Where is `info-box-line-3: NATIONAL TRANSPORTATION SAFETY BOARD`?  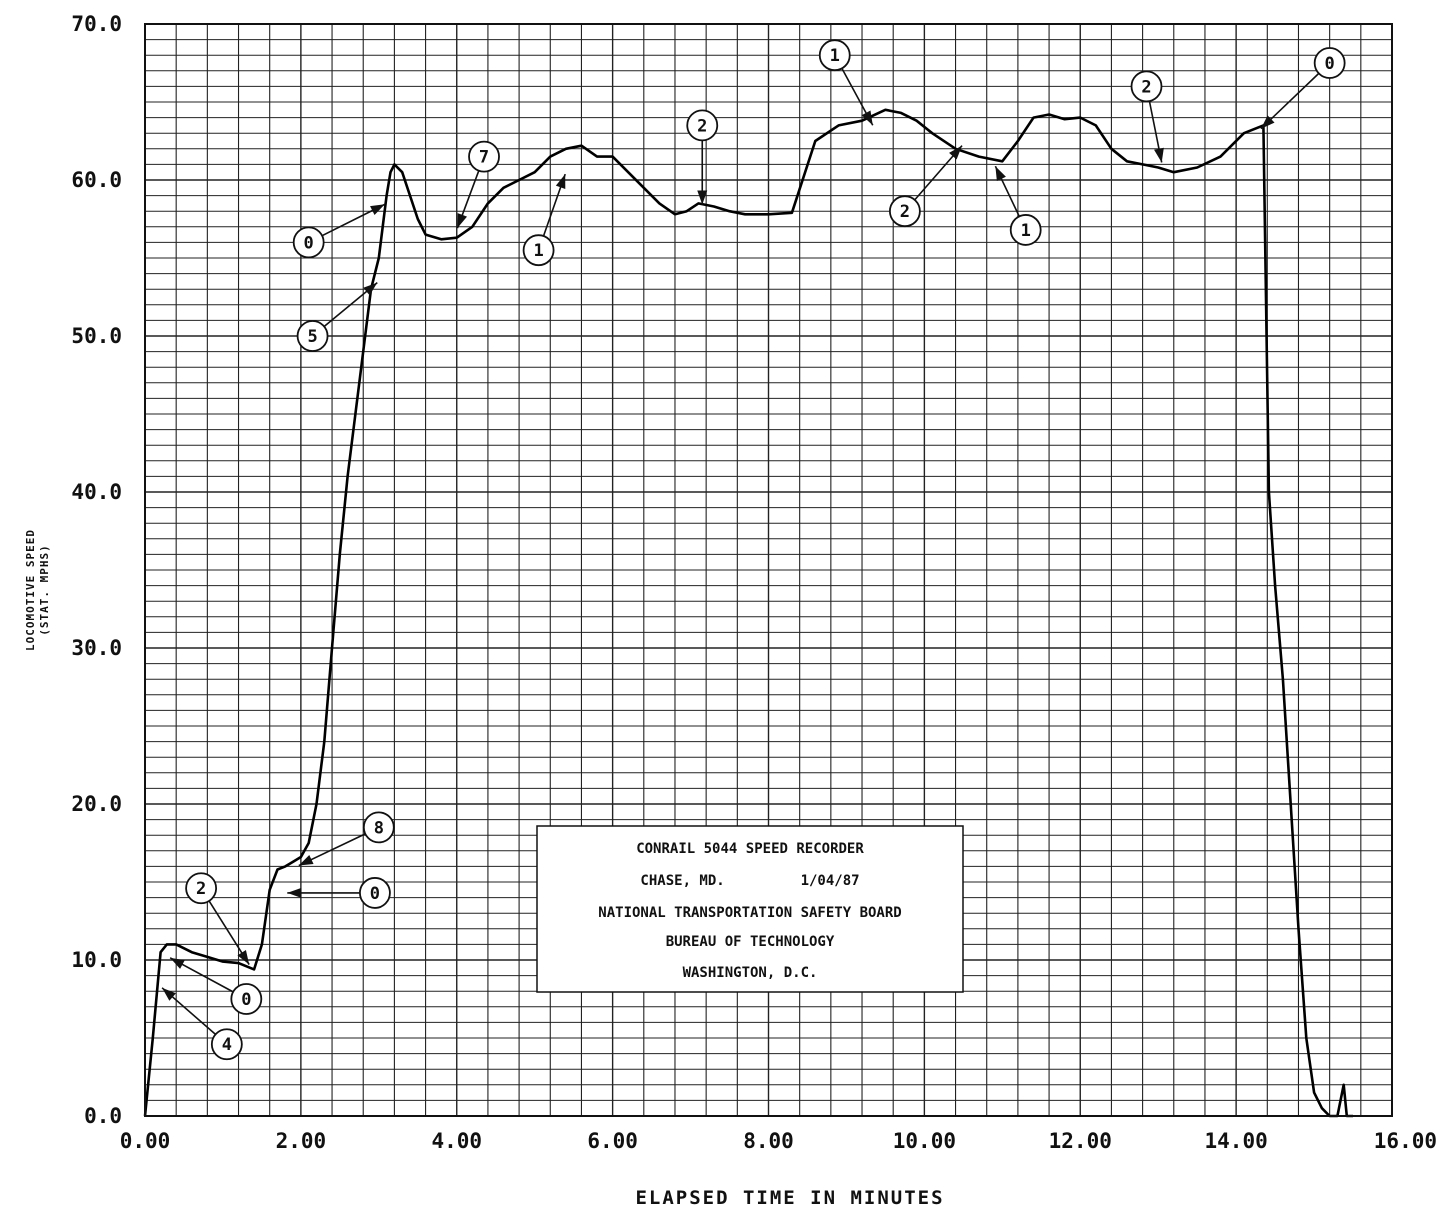
info-box-line-3: NATIONAL TRANSPORTATION SAFETY BOARD is located at coordinates (749, 913).